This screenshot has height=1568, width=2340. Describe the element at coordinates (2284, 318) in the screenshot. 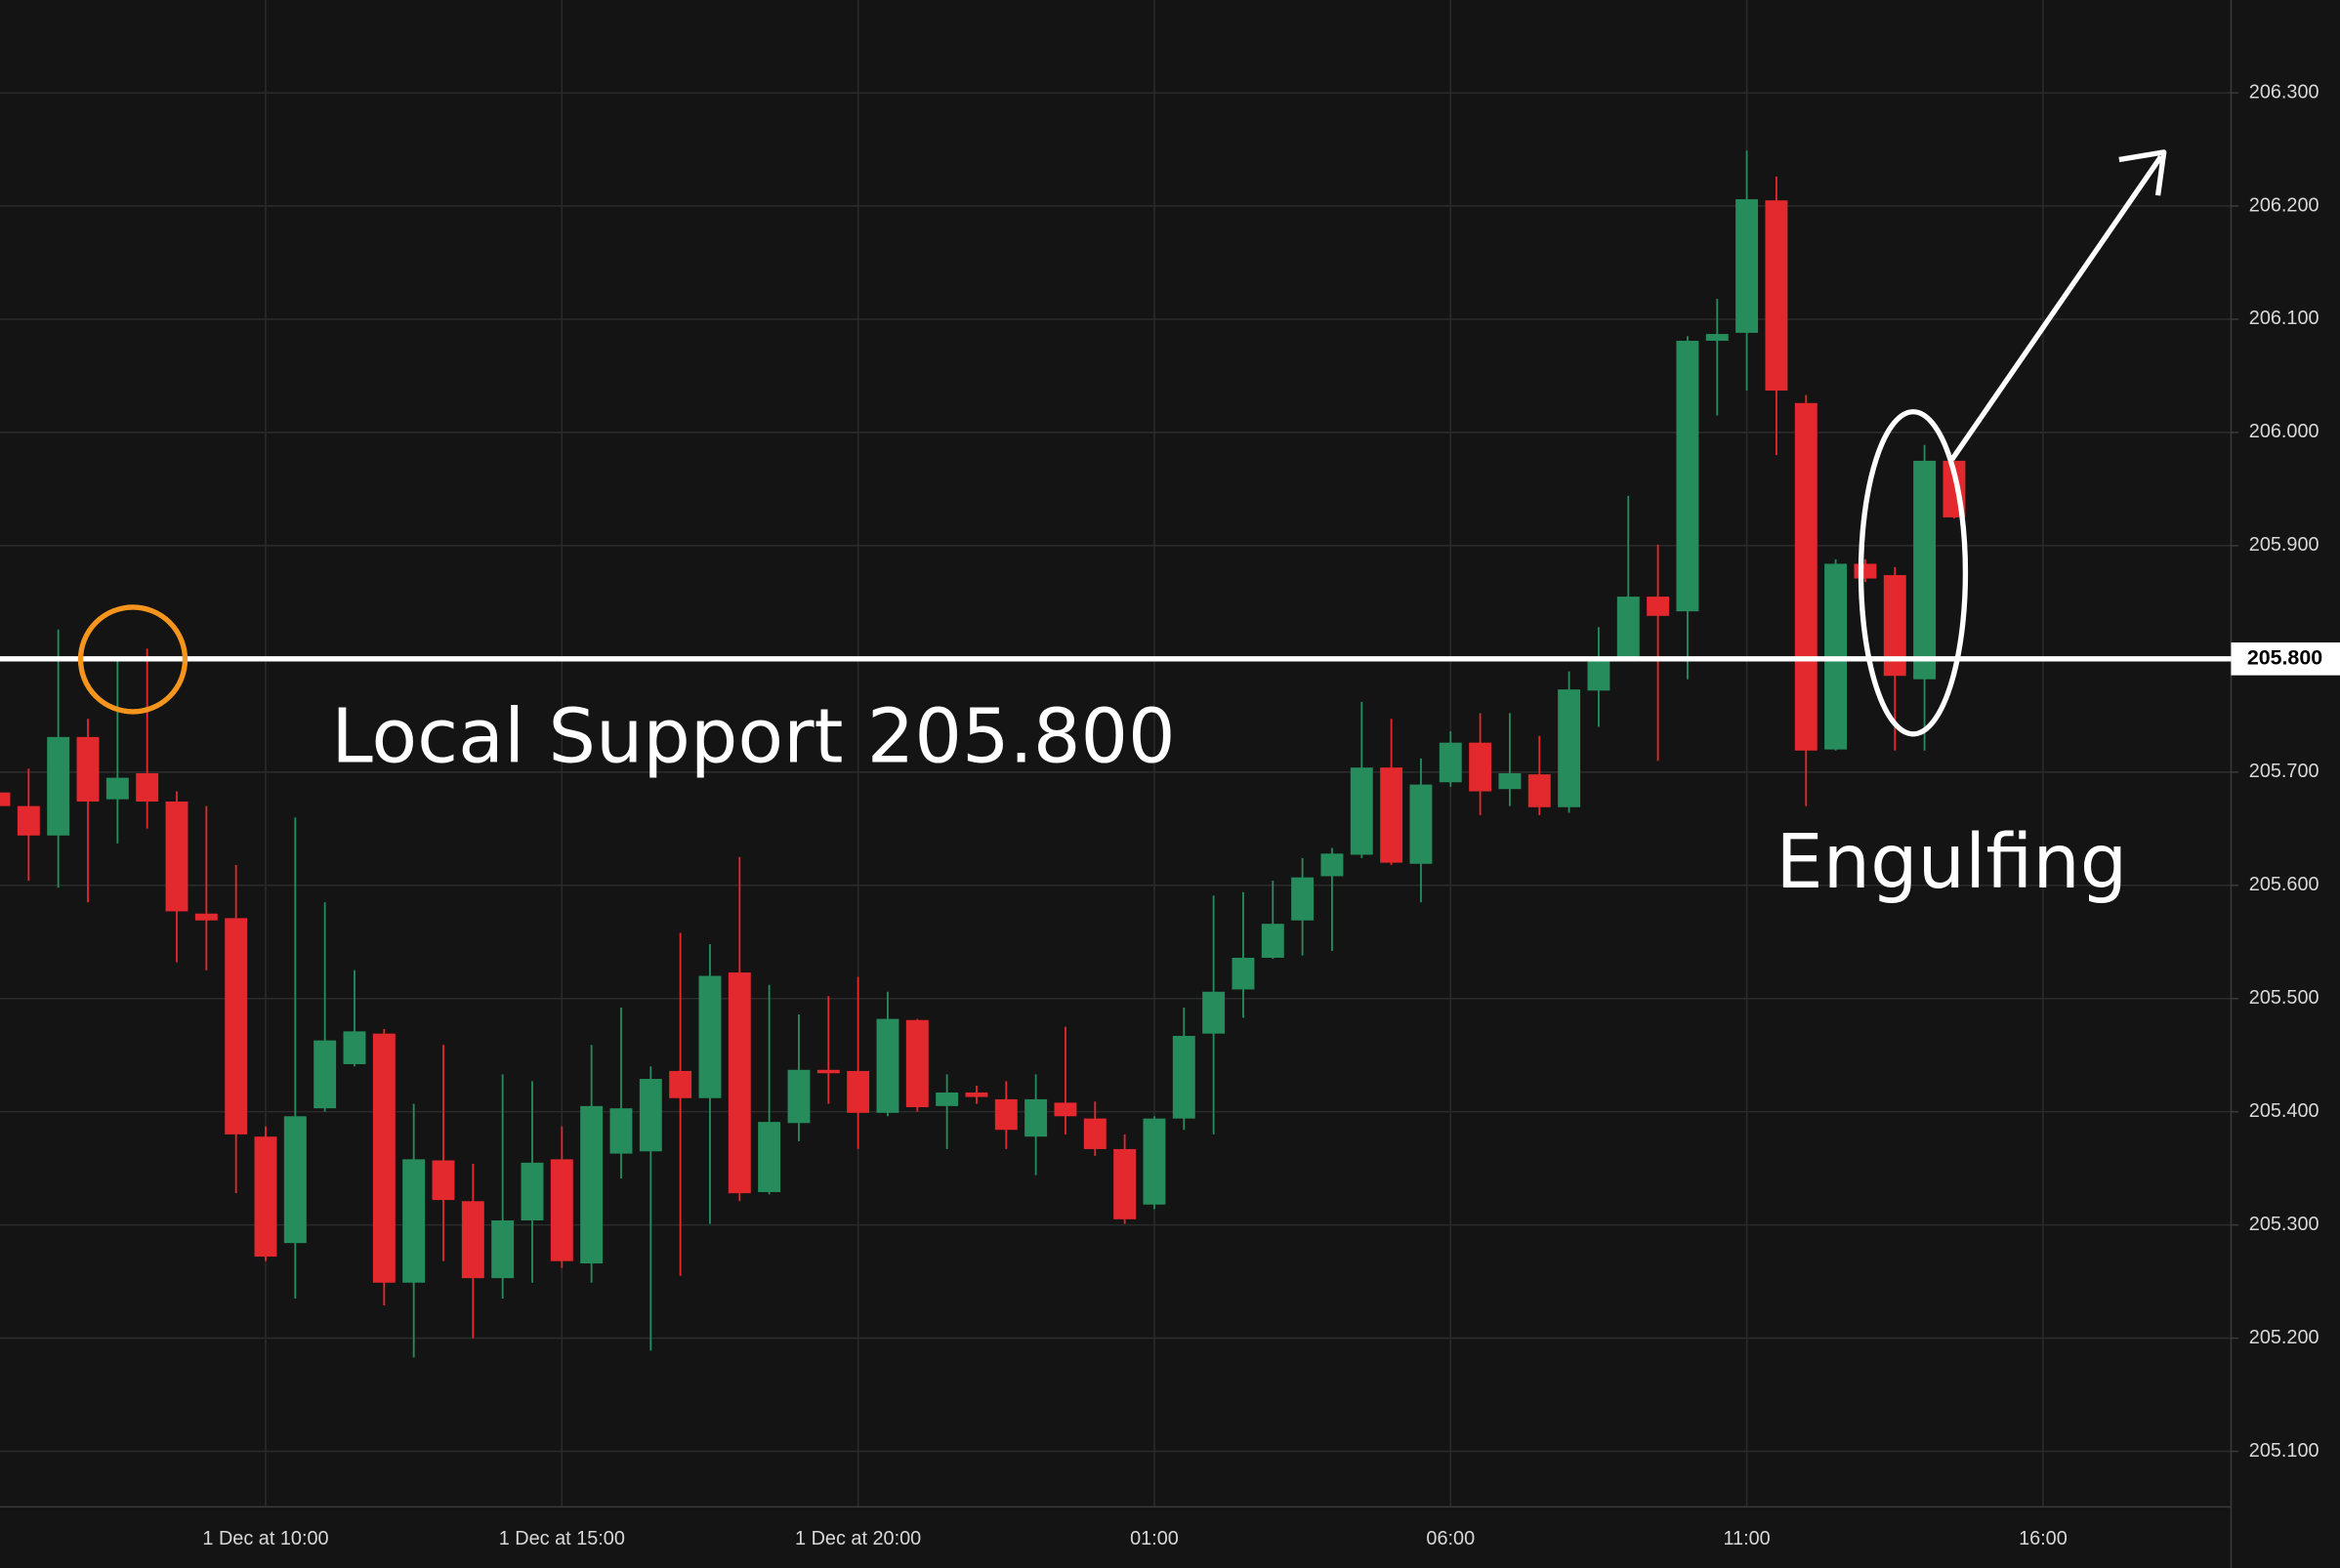

I see `y-tick-label: 206.100` at that location.